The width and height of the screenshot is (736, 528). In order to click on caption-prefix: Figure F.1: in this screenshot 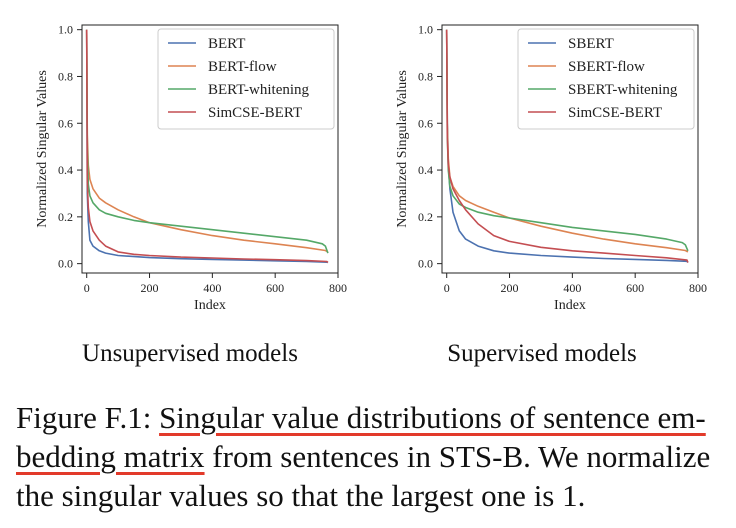, I will do `click(88, 417)`.